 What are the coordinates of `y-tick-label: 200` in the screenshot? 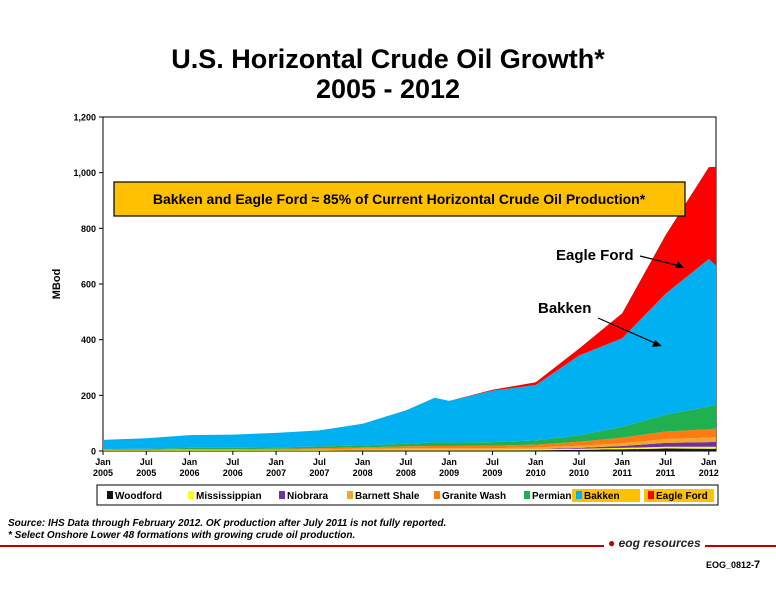 It's located at (88, 396).